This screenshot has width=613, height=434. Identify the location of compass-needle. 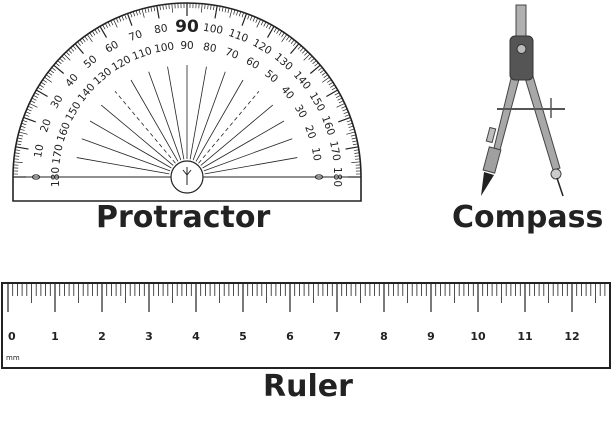
(560, 187).